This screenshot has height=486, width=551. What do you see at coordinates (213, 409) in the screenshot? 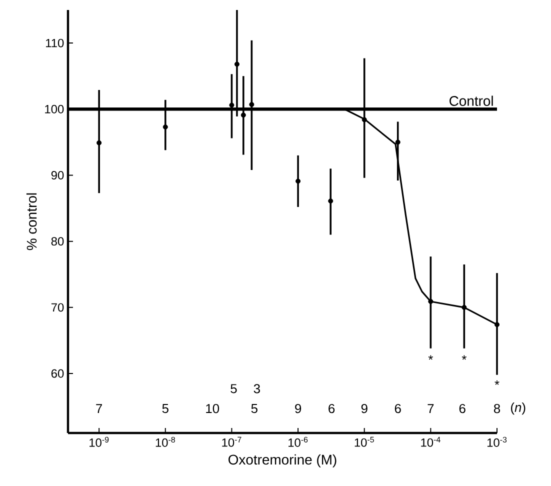
I see `annotation: 10` at bounding box center [213, 409].